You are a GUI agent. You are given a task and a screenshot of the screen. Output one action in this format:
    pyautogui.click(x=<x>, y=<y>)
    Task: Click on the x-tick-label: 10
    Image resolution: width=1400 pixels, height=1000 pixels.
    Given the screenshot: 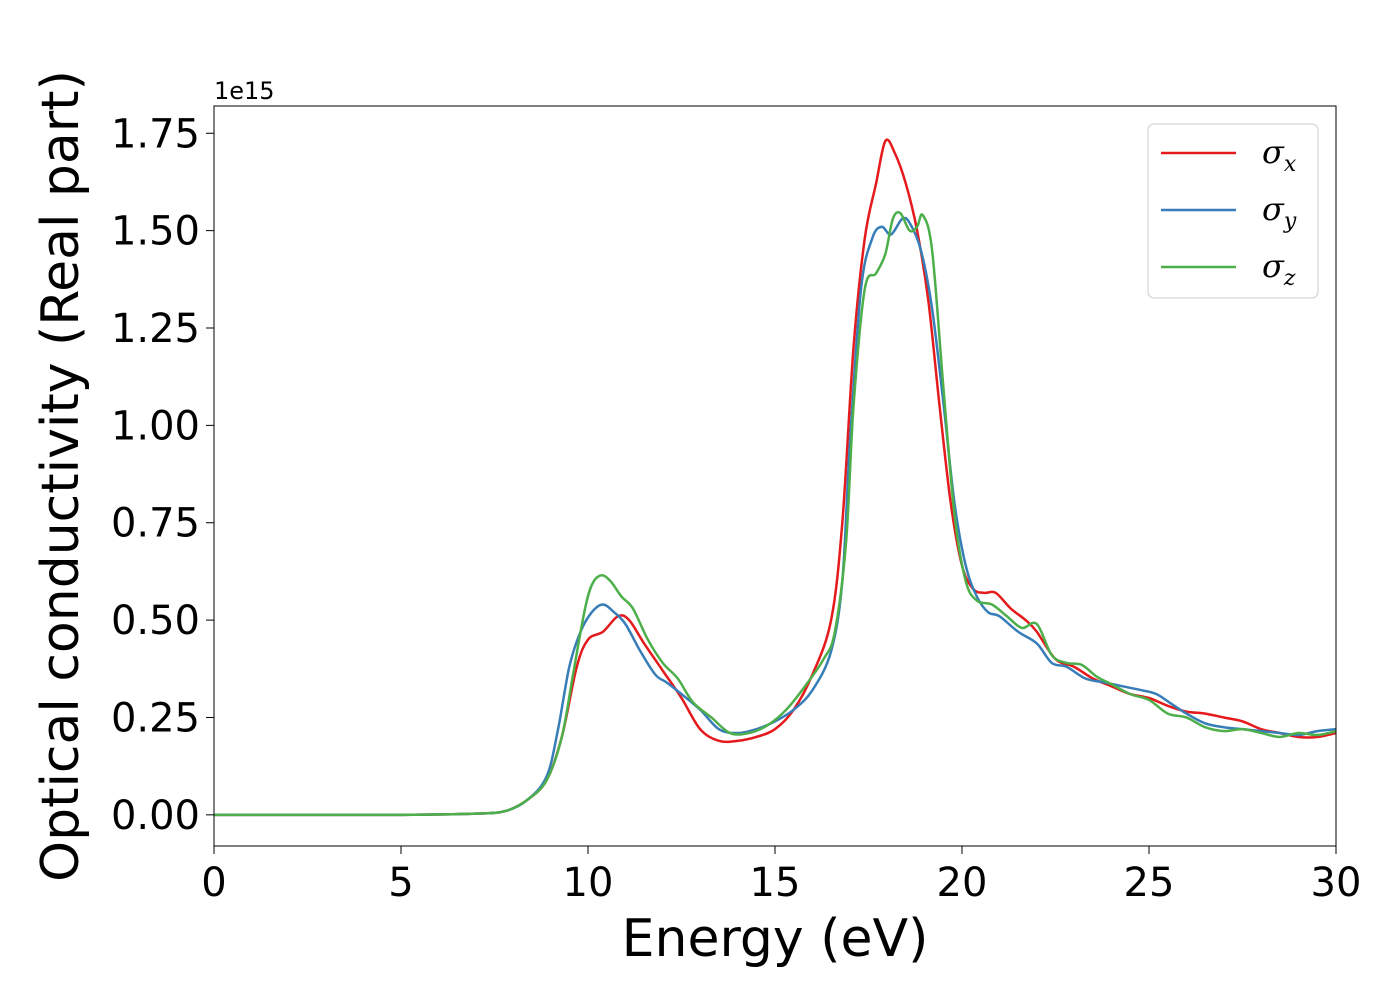 What is the action you would take?
    pyautogui.click(x=588, y=883)
    